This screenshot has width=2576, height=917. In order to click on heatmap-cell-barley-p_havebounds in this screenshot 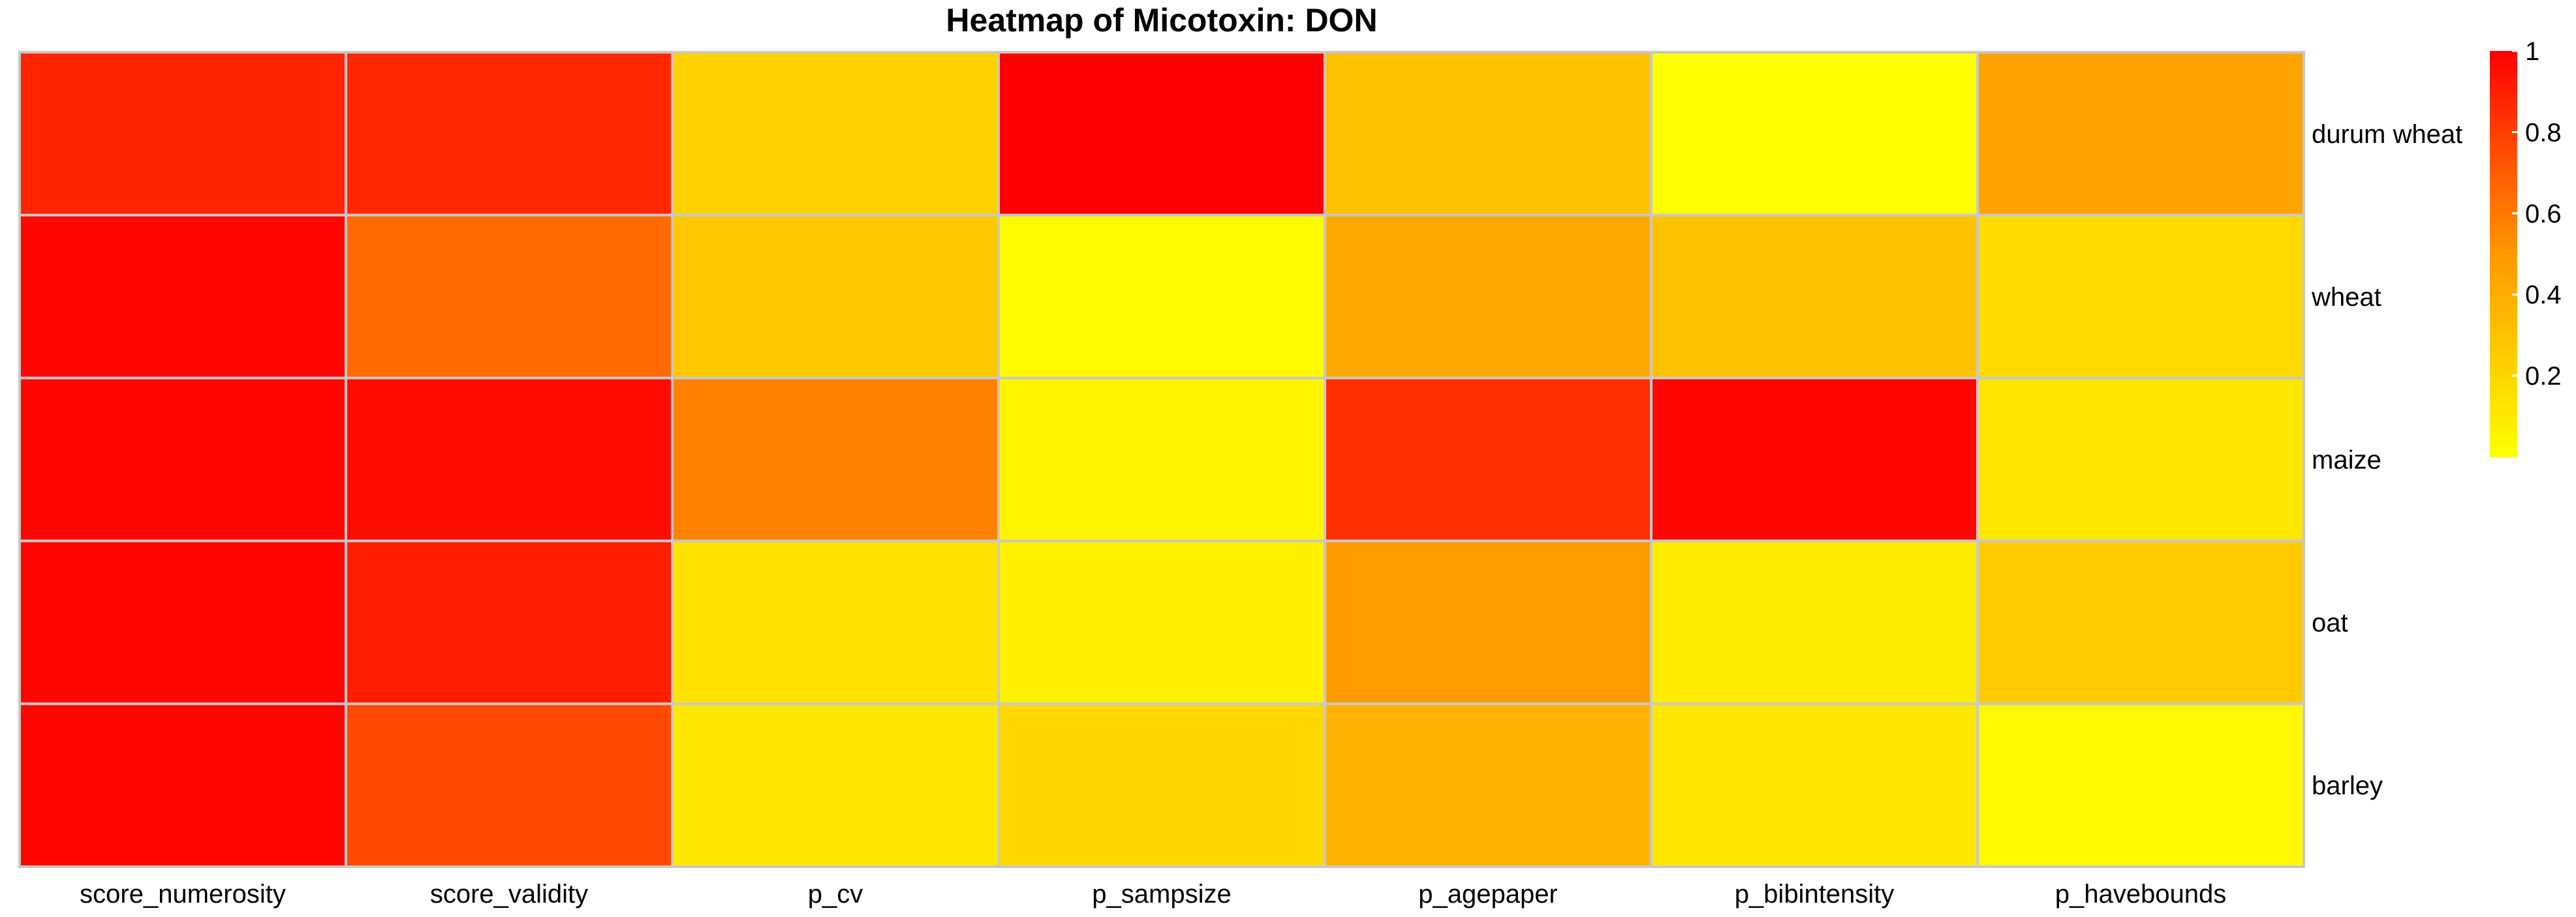, I will do `click(2140, 785)`.